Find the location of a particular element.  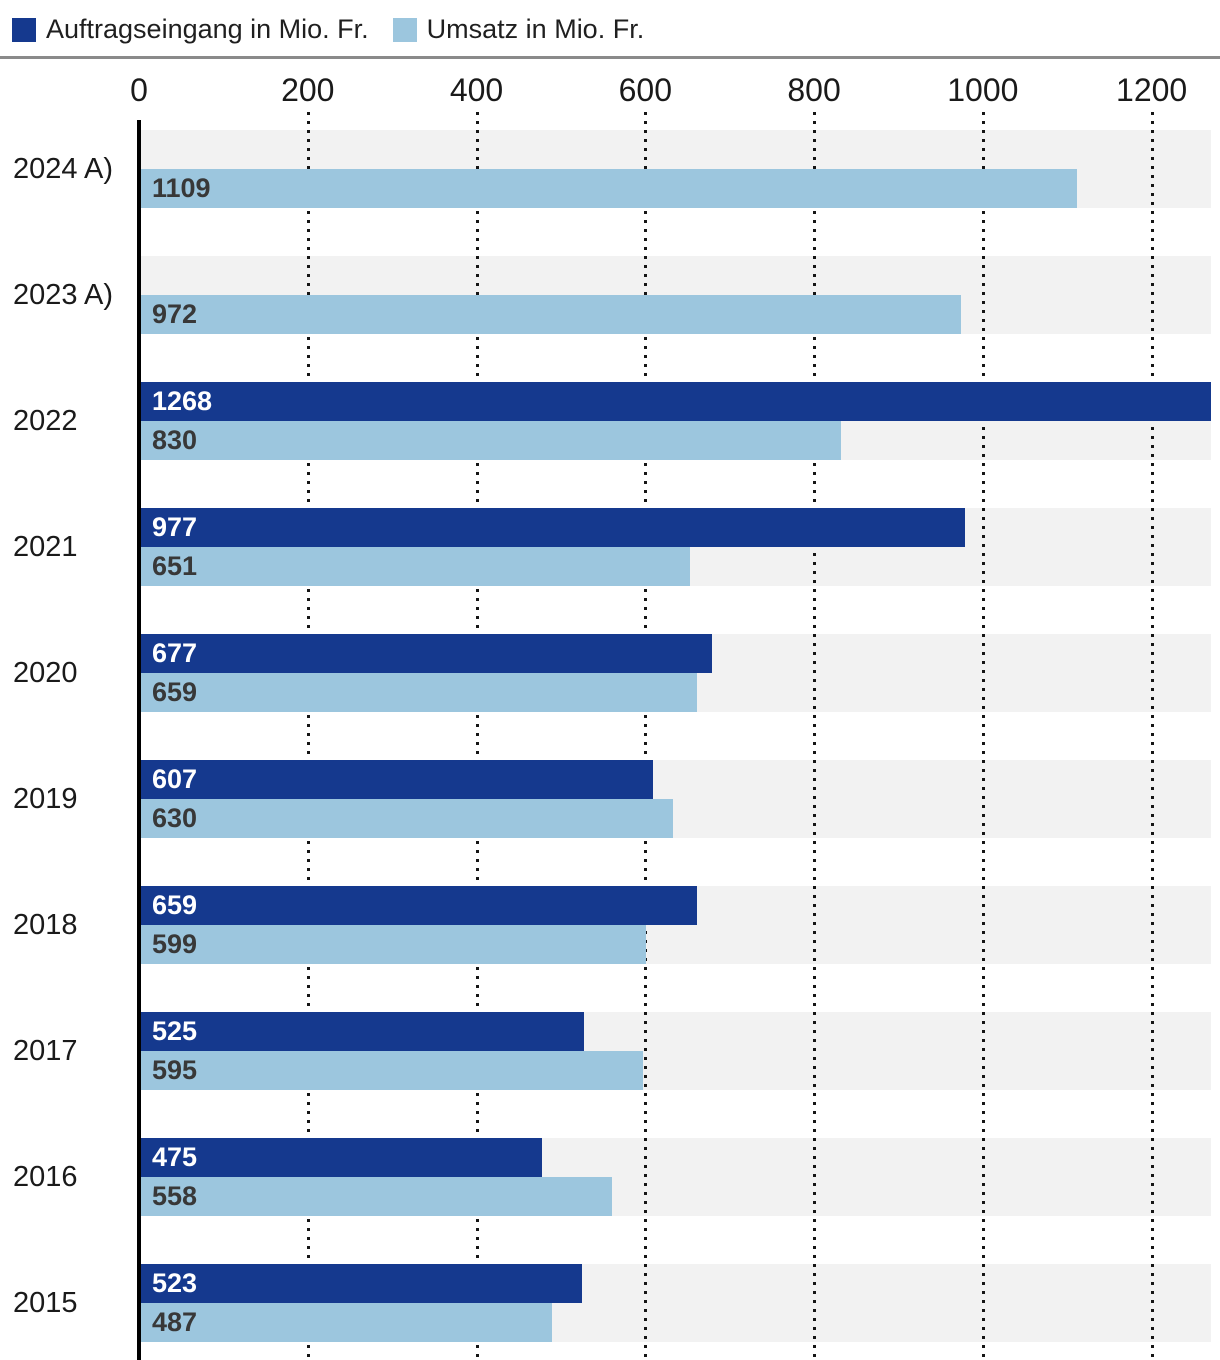

category-label: 2021 is located at coordinates (45, 546).